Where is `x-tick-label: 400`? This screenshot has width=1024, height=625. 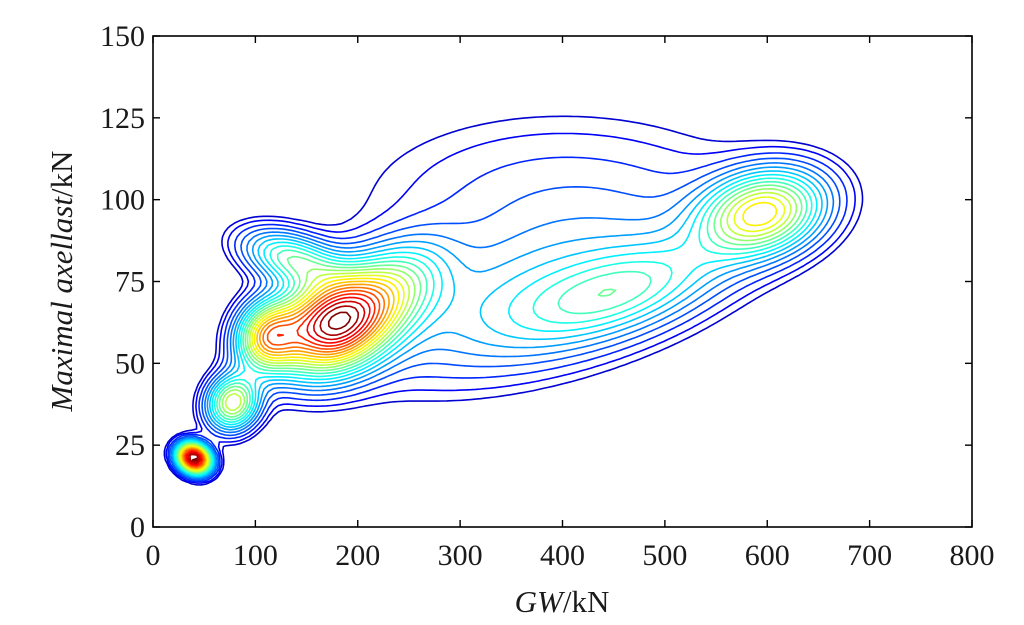
x-tick-label: 400 is located at coordinates (562, 555).